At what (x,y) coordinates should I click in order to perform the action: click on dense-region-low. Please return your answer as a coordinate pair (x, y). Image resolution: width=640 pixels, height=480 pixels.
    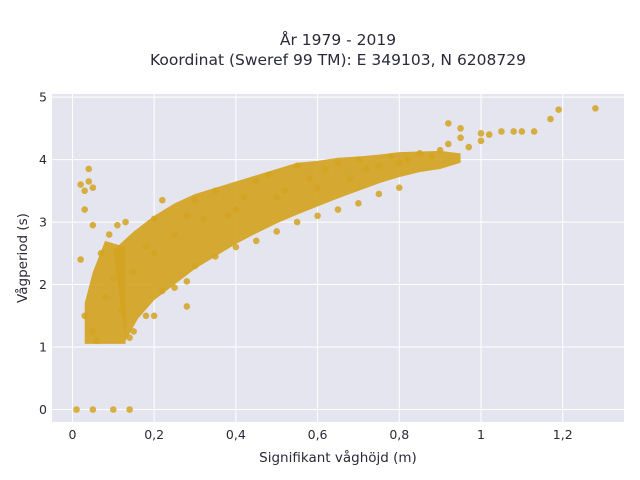
    Looking at the image, I should click on (105, 292).